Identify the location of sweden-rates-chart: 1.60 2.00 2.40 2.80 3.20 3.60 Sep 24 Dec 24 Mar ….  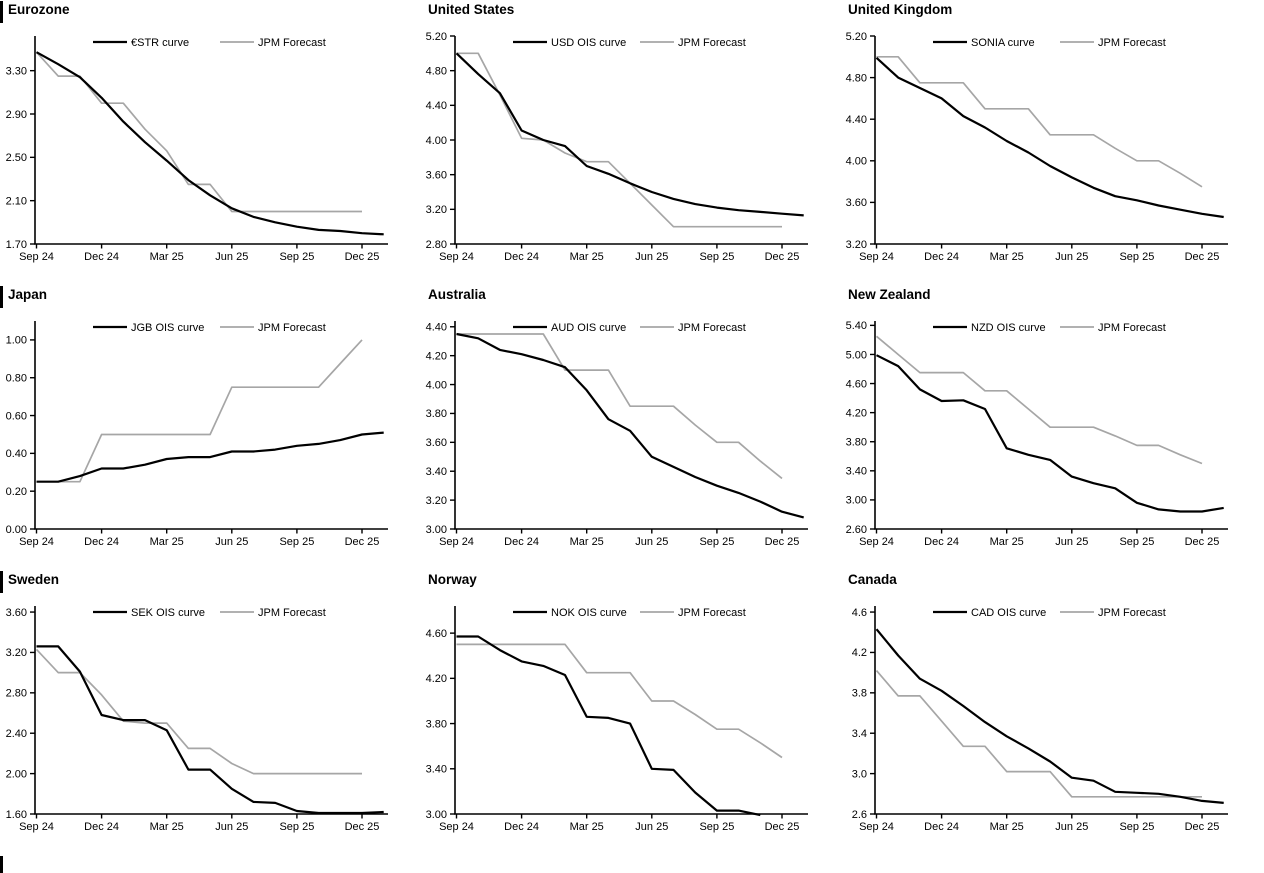
(197, 719).